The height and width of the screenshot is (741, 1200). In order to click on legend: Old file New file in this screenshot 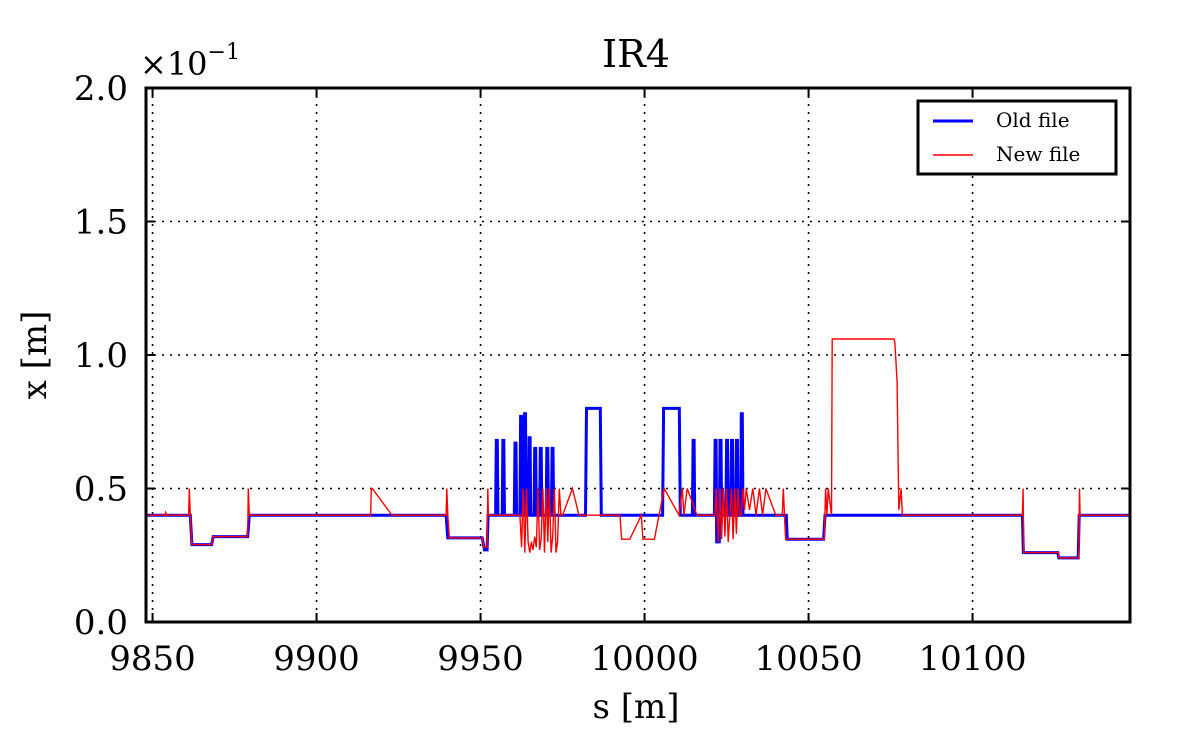, I will do `click(1017, 137)`.